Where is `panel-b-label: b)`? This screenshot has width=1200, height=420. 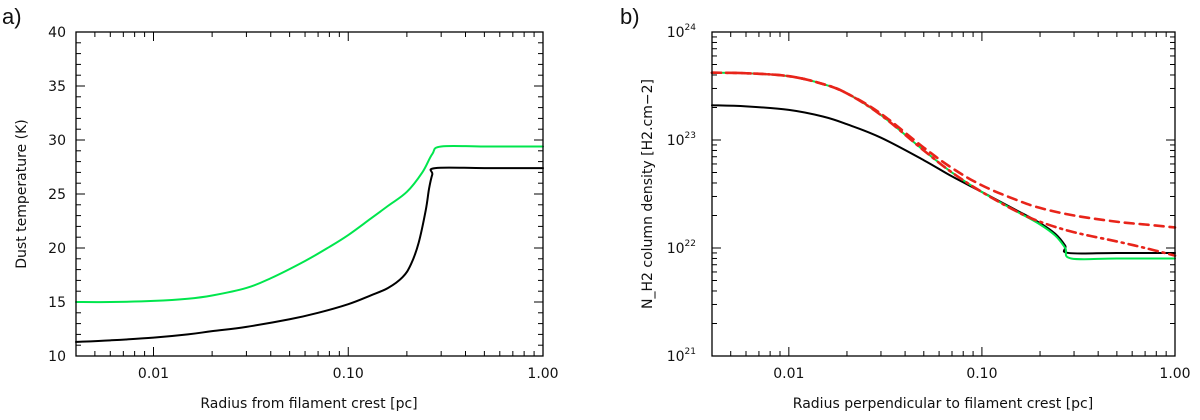 panel-b-label: b) is located at coordinates (630, 16).